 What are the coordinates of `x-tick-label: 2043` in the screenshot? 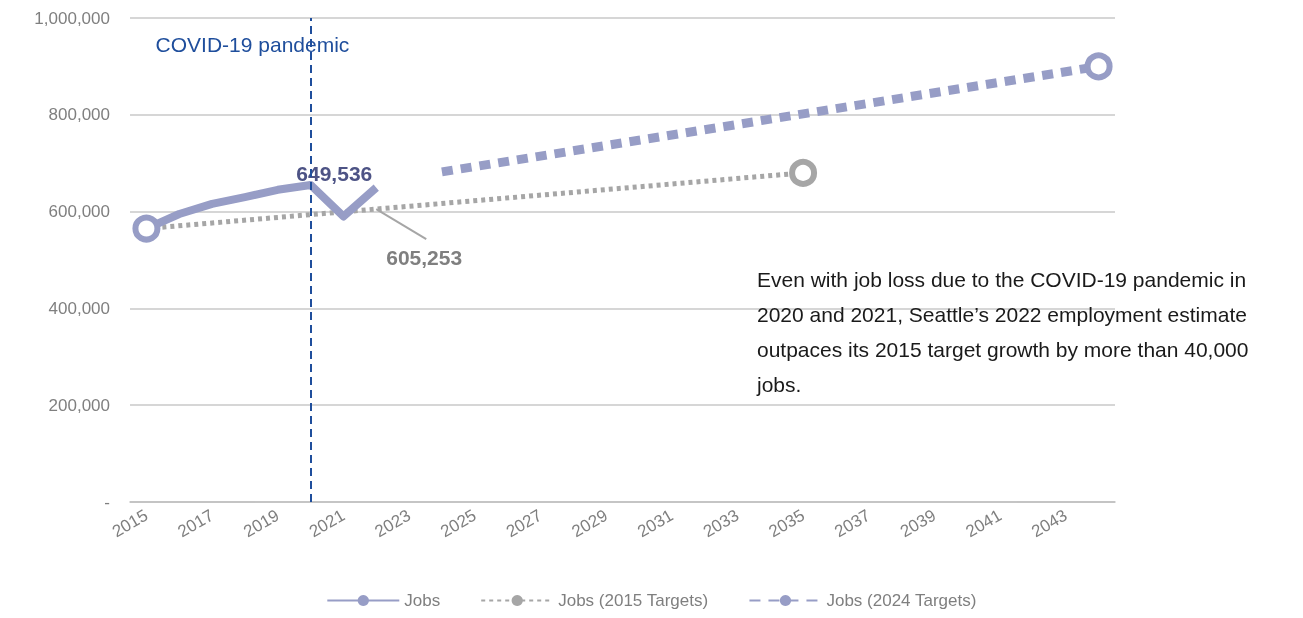 It's located at (1049, 523).